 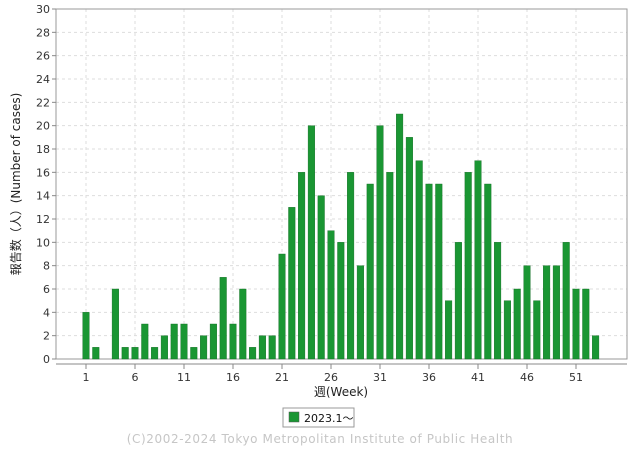 What do you see at coordinates (46, 336) in the screenshot?
I see `y-tick-label: 2` at bounding box center [46, 336].